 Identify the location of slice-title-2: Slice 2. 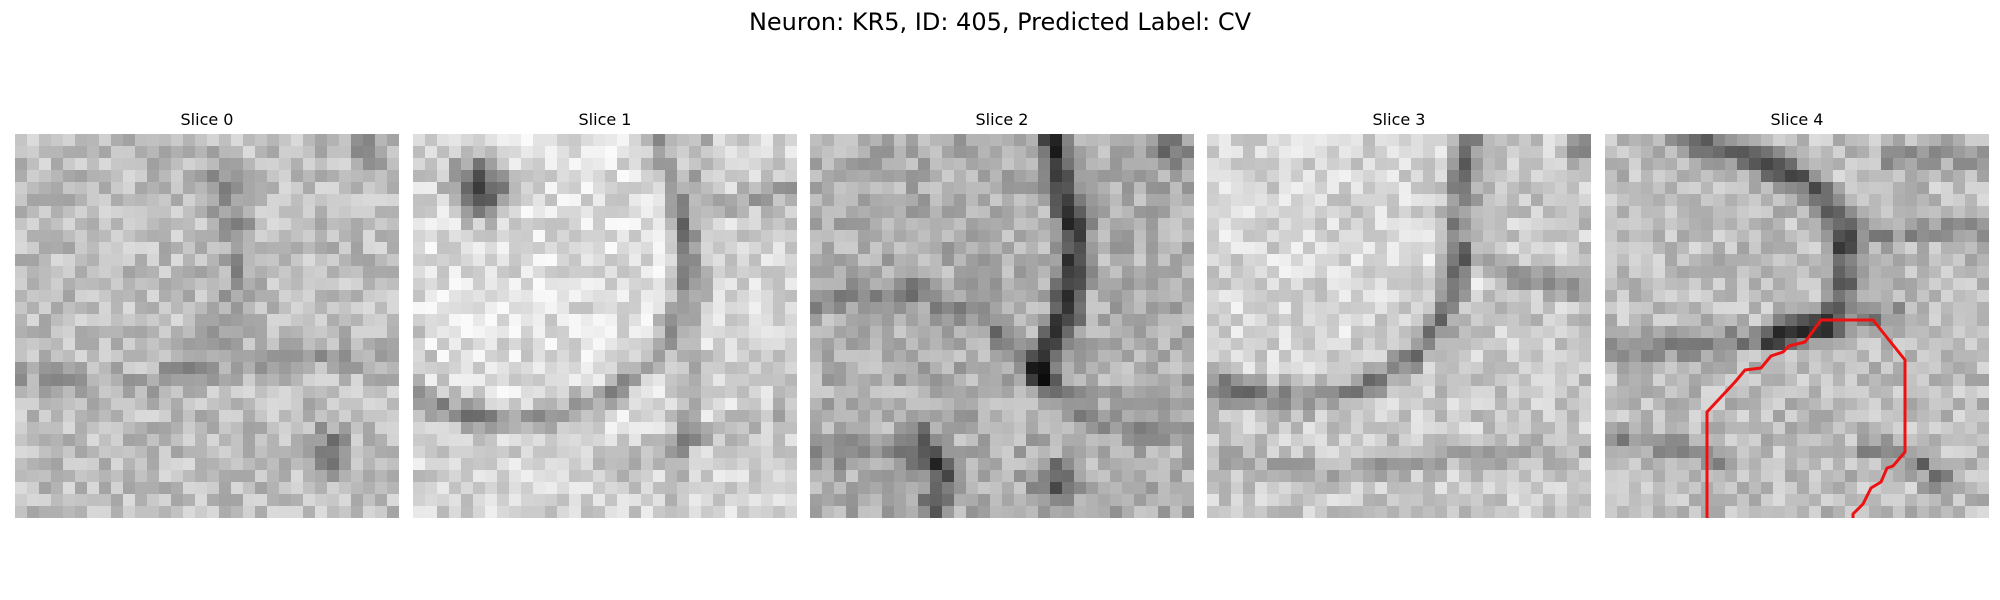
(1002, 119).